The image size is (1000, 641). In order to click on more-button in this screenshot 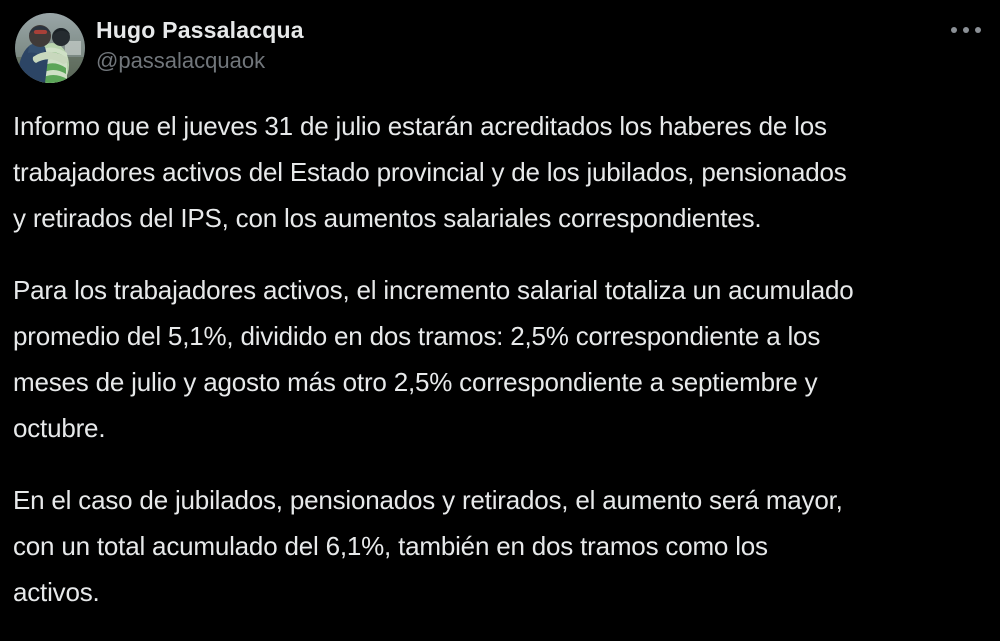, I will do `click(966, 30)`.